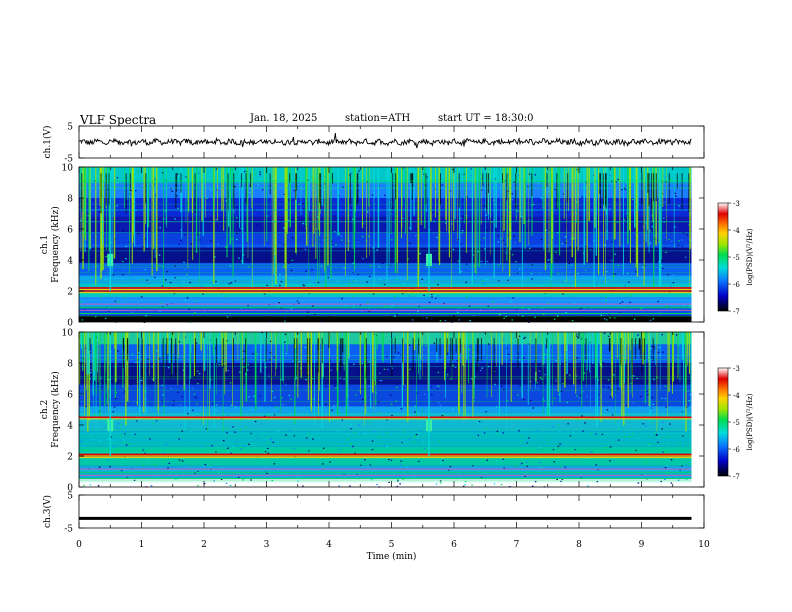  Describe the element at coordinates (736, 423) in the screenshot. I see `colorbar-tick-label: -5` at that location.